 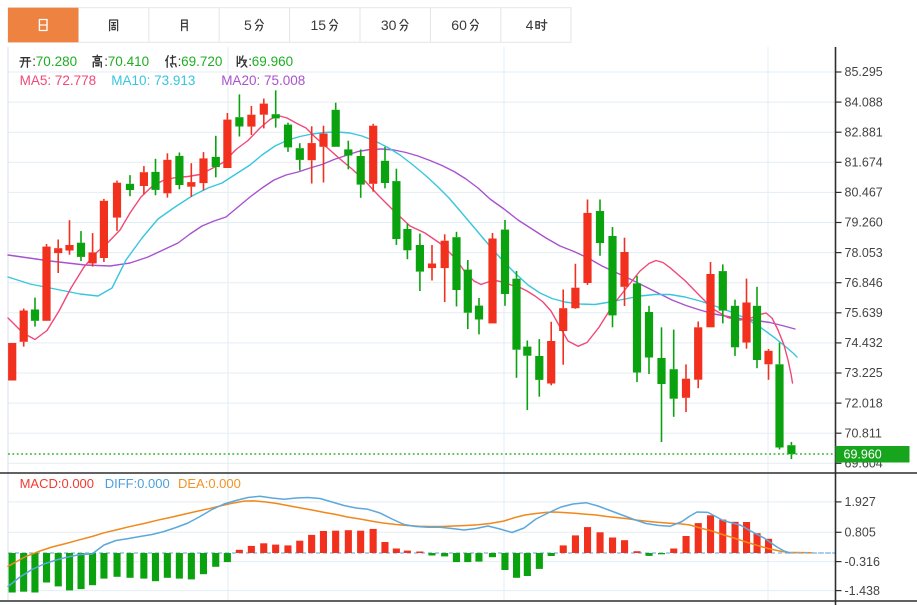 What do you see at coordinates (864, 102) in the screenshot?
I see `svg-text: 84.088` at bounding box center [864, 102].